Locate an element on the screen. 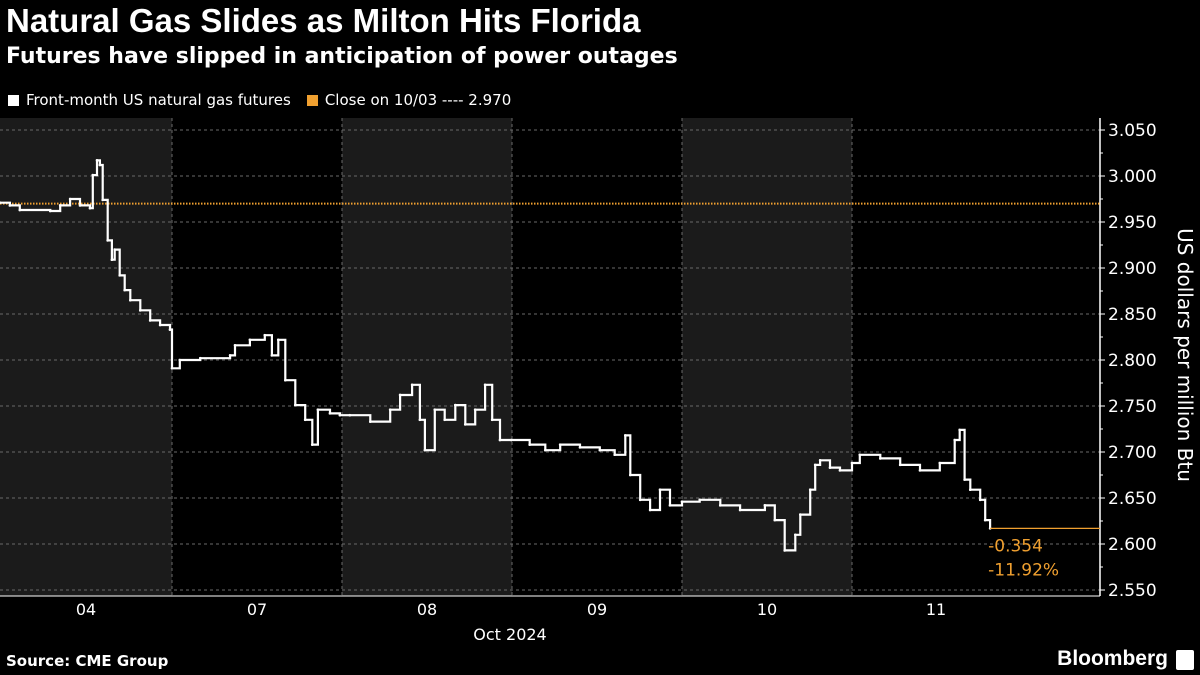 This screenshot has height=675, width=1200. y-tick-label: 3.050 is located at coordinates (1132, 131).